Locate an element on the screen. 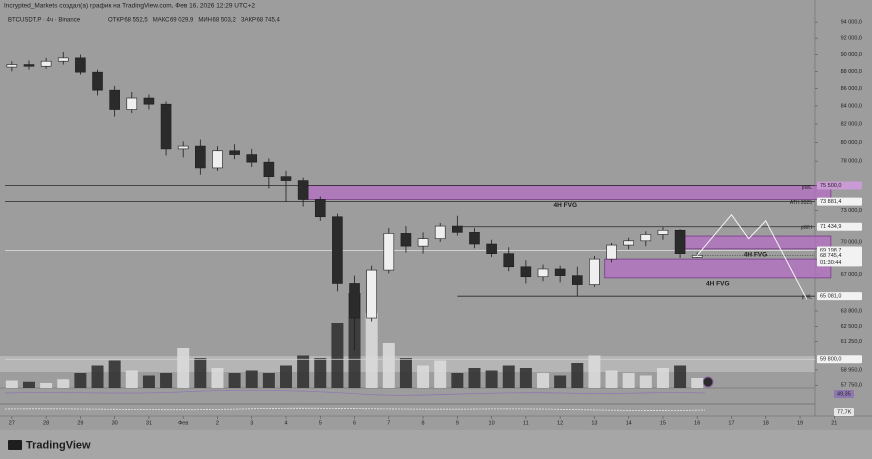 The image size is (872, 459). x-tick-label: 6 is located at coordinates (354, 423).